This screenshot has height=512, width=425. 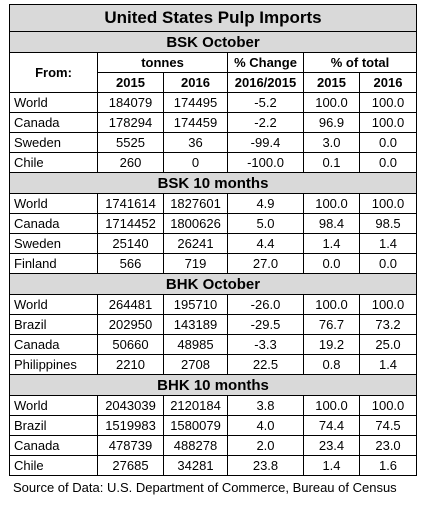 What do you see at coordinates (265, 223) in the screenshot?
I see `cell-value: 5.0` at bounding box center [265, 223].